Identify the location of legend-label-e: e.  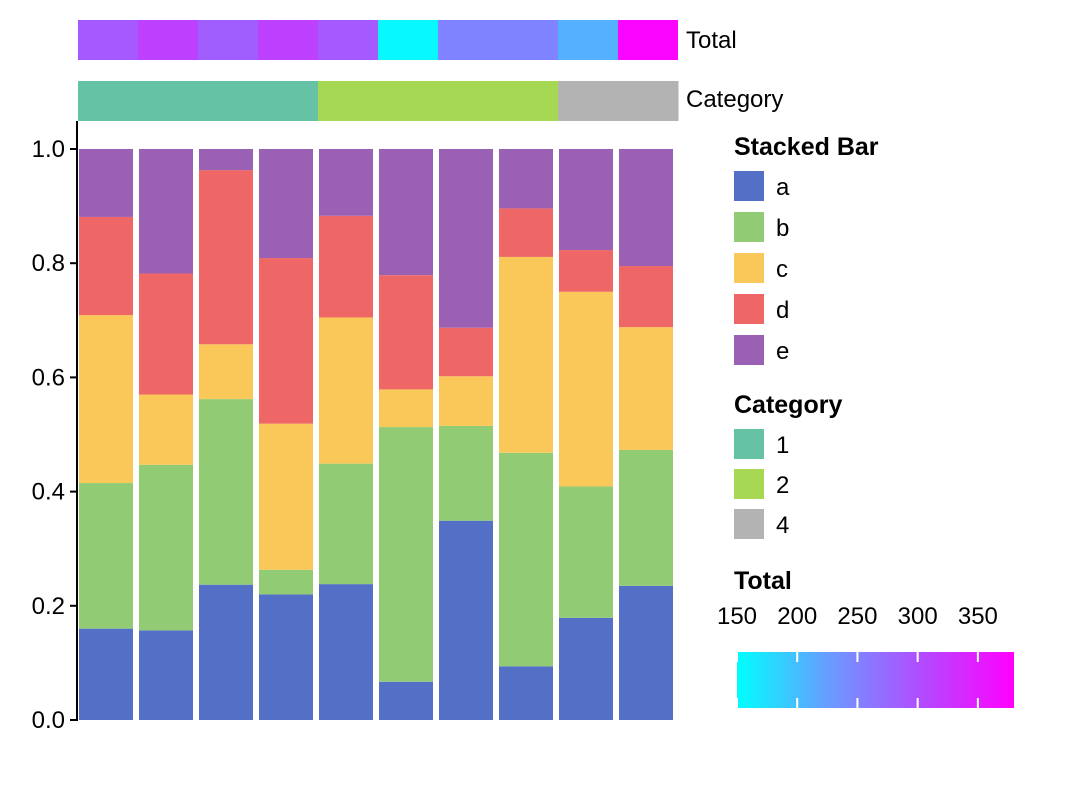
(782, 351).